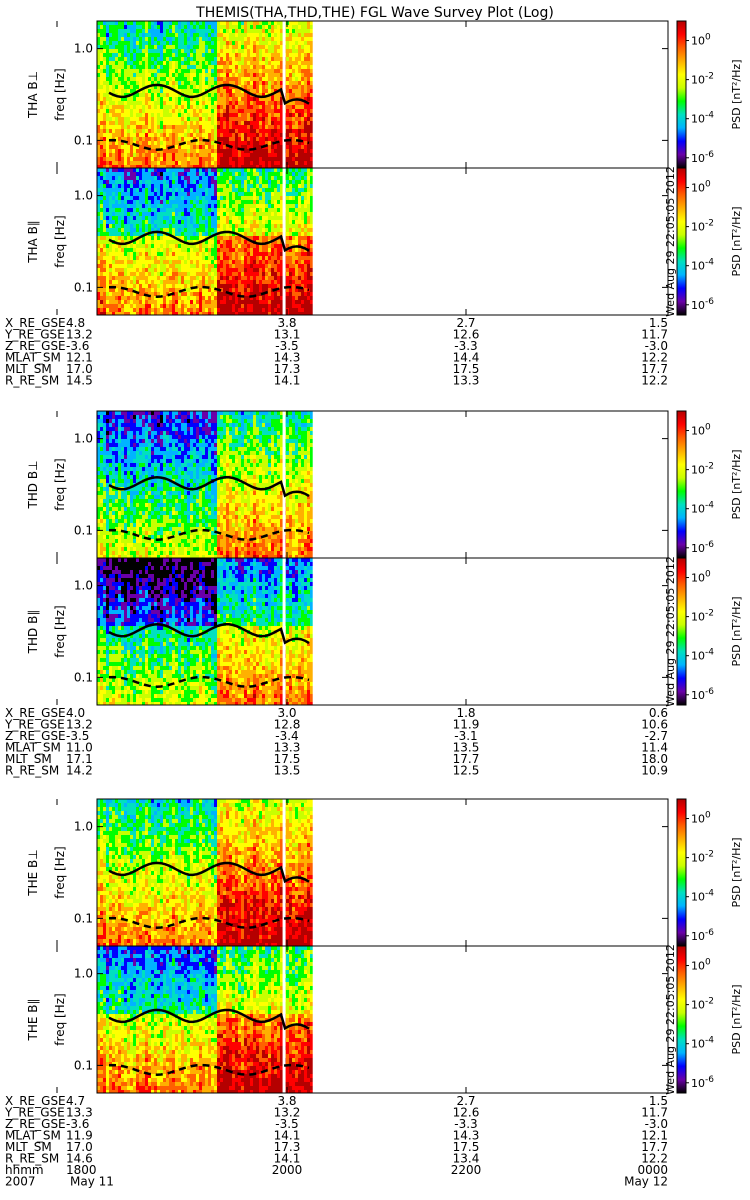  I want to click on ephemeris-value: 3.0, so click(286, 713).